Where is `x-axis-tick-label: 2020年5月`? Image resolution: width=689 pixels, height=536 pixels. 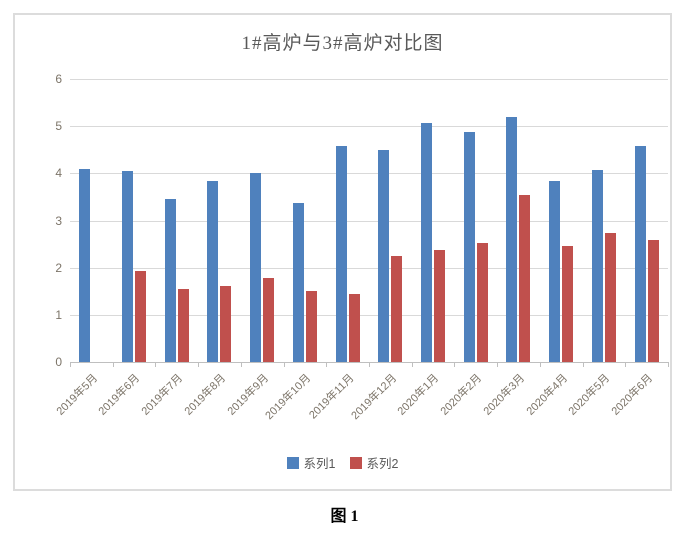 x-axis-tick-label: 2020年5月 is located at coordinates (589, 395).